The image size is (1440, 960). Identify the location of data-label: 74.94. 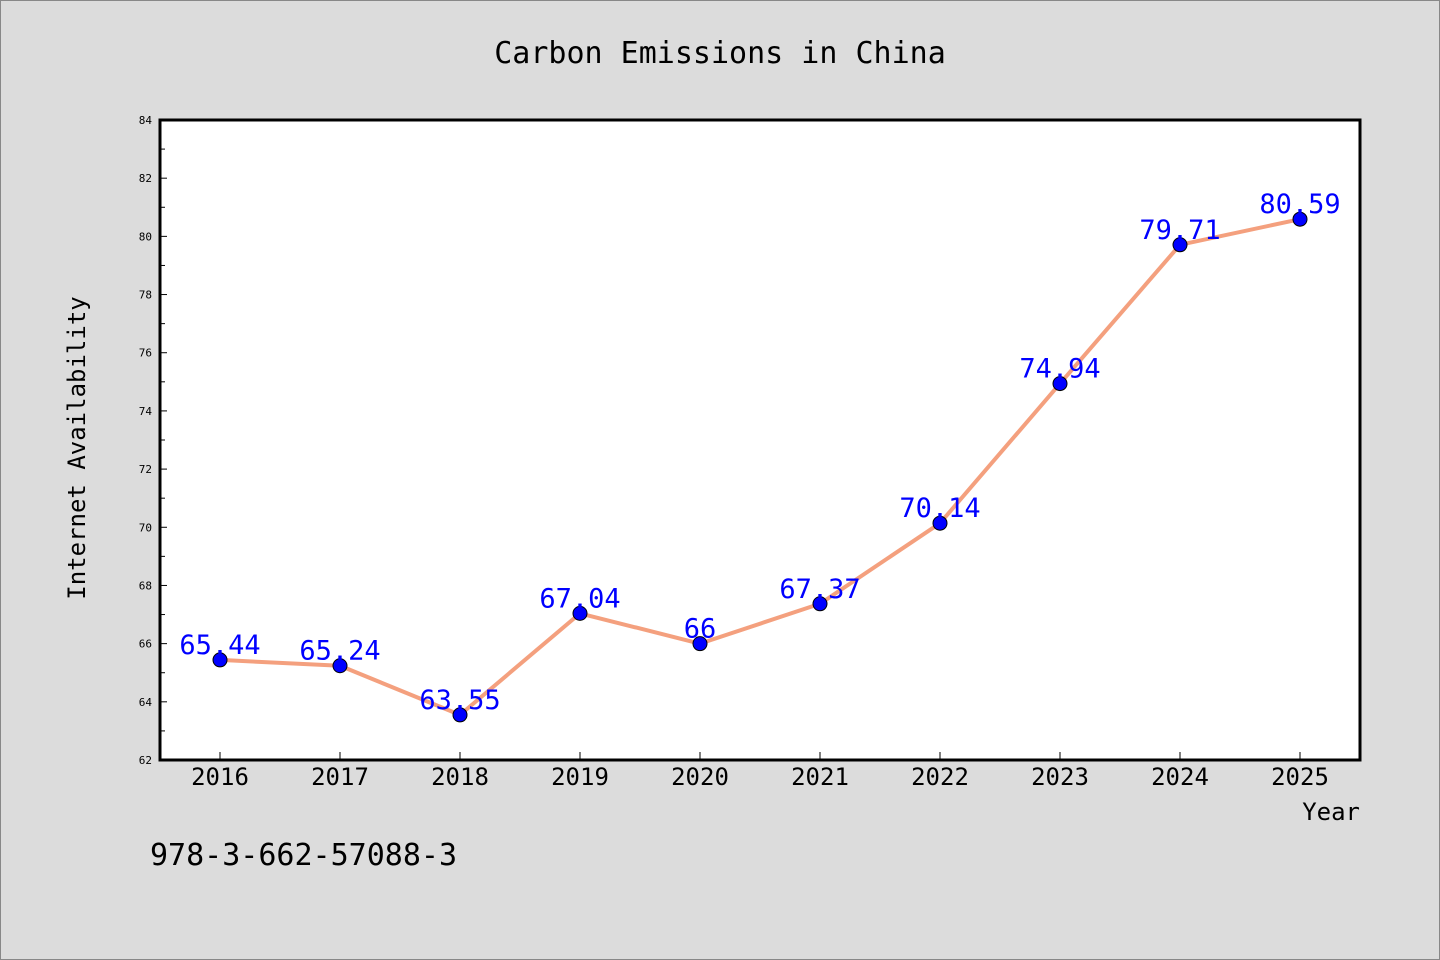
(1059, 369).